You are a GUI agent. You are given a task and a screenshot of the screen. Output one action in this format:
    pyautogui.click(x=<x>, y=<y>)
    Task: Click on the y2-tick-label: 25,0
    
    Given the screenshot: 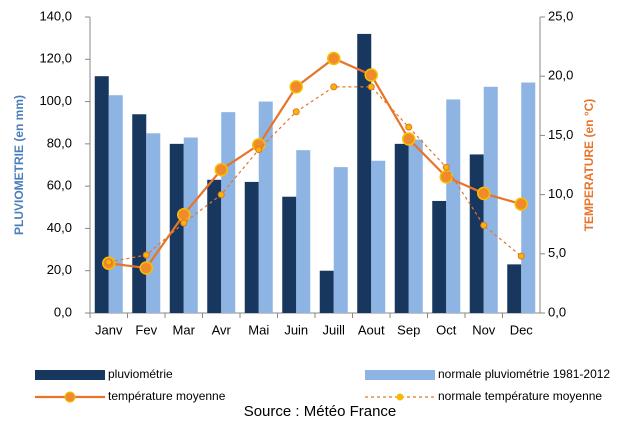 What is the action you would take?
    pyautogui.click(x=560, y=15)
    